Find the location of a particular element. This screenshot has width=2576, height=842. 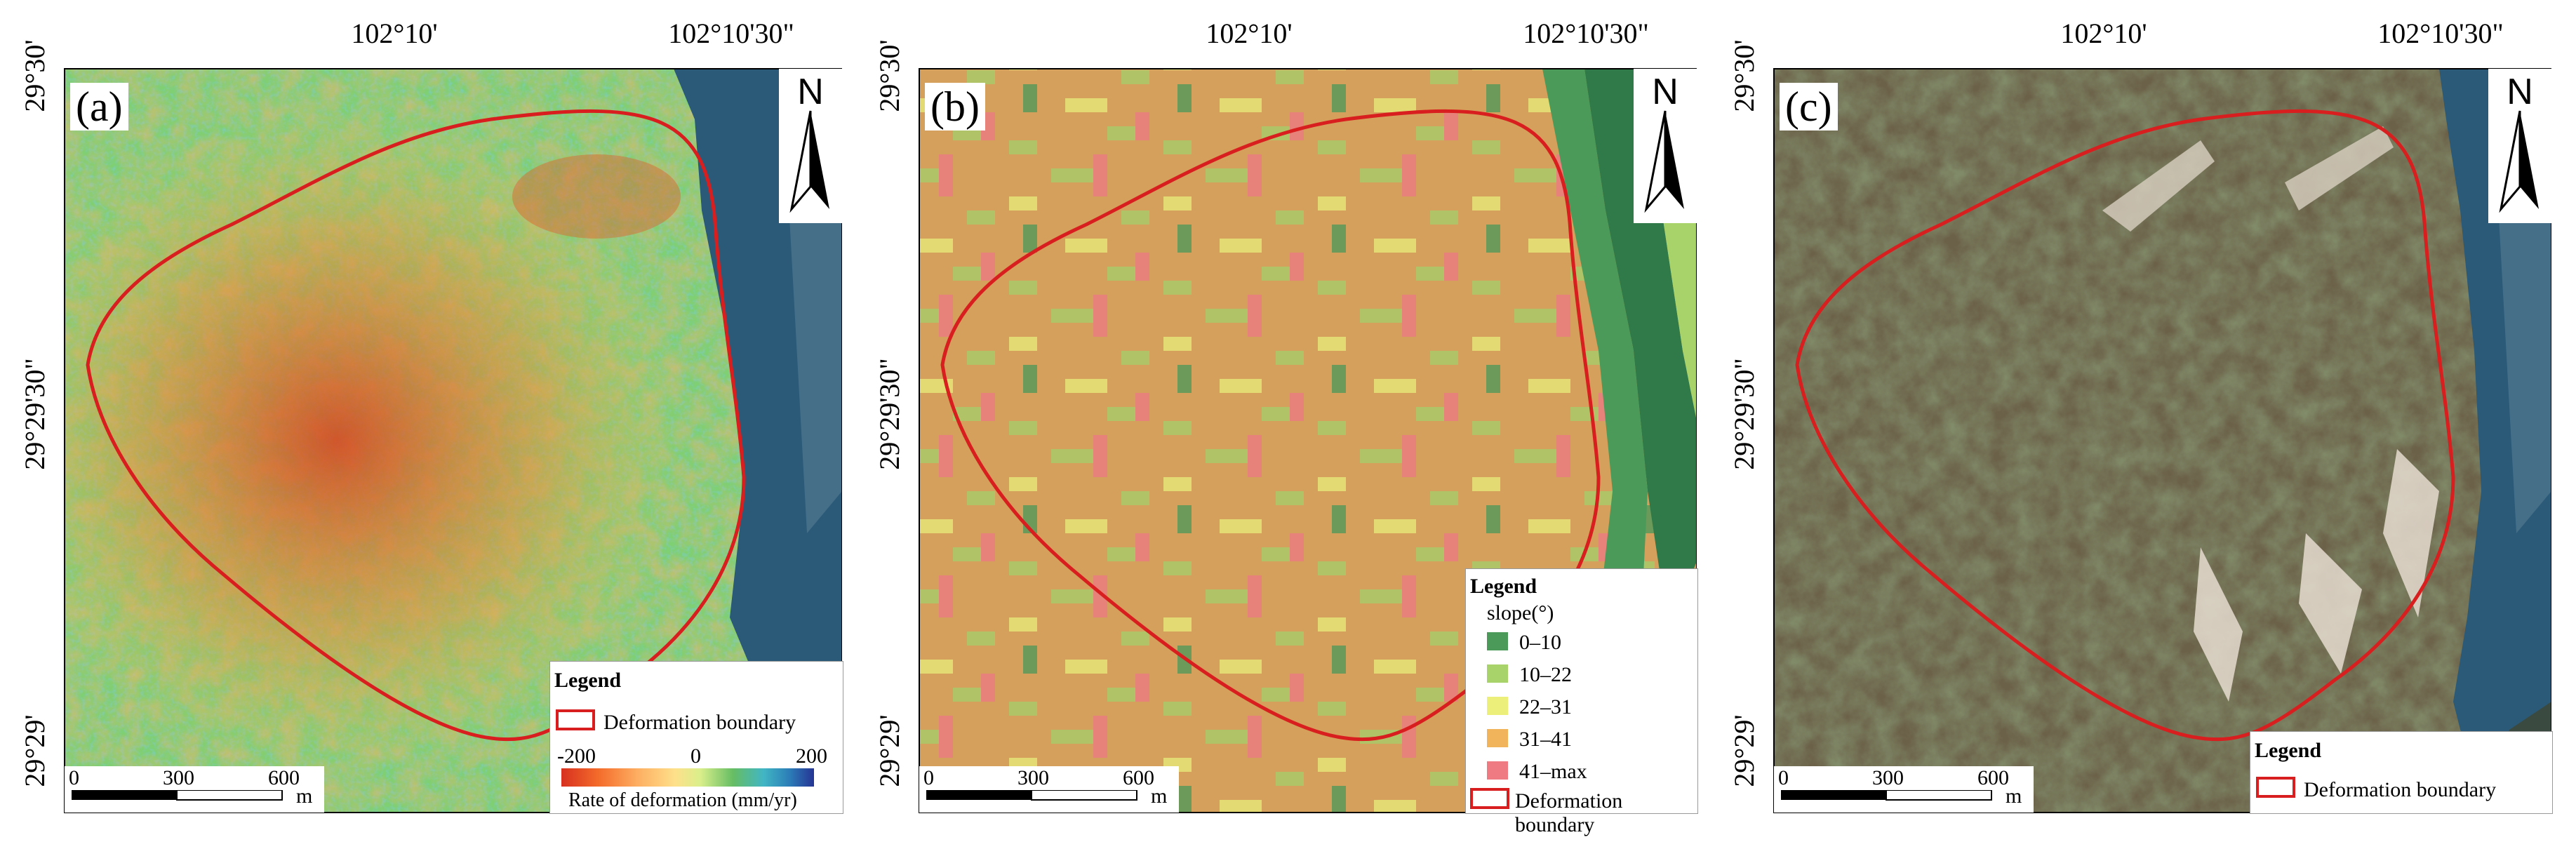

scale-bar-b: 0 300 600 m is located at coordinates (1049, 789).